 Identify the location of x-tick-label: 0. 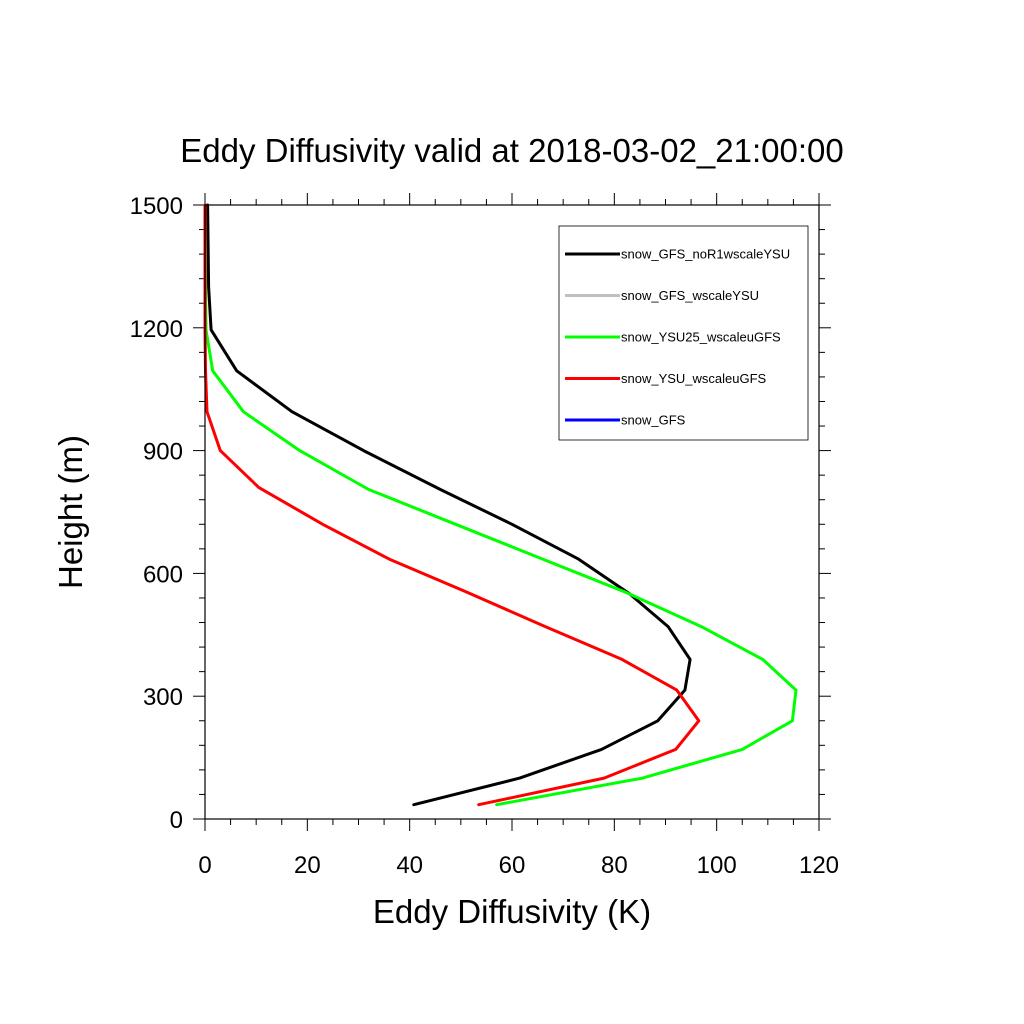
(204, 865).